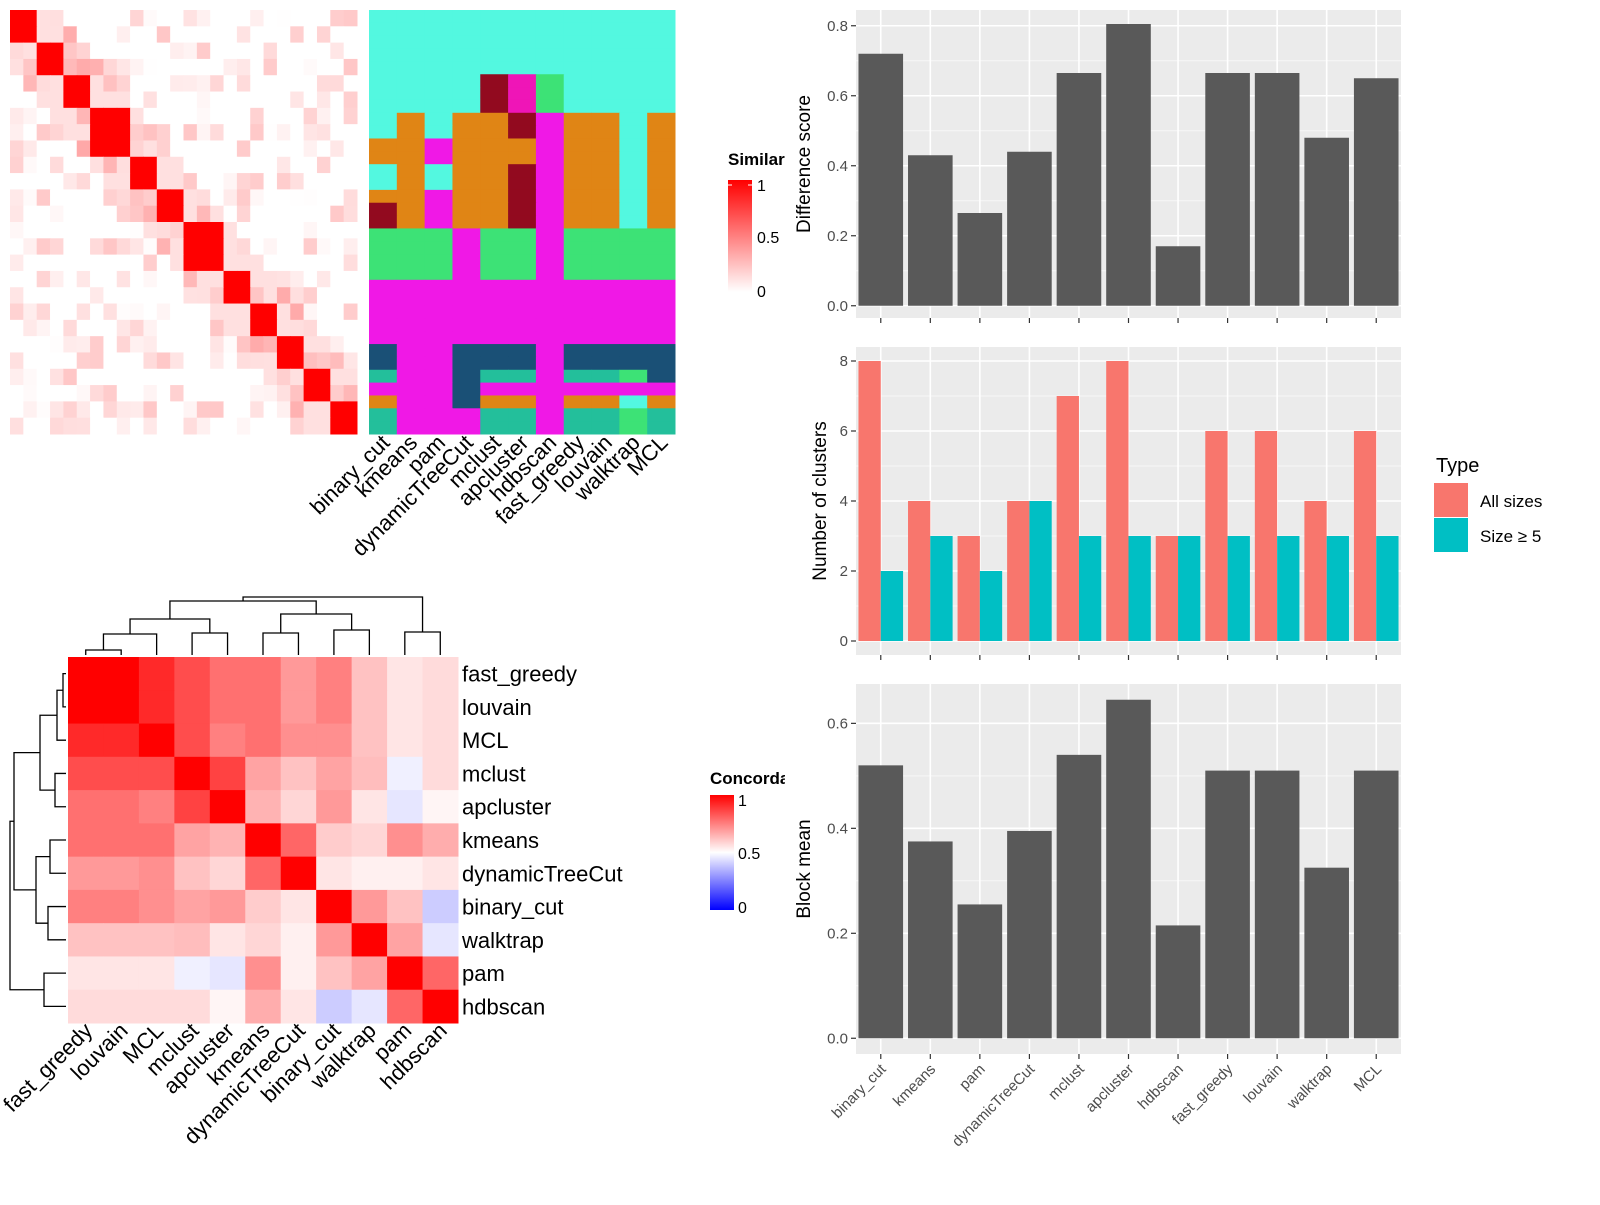 The width and height of the screenshot is (1600, 1205). I want to click on concordance-row-label: mclust, so click(494, 773).